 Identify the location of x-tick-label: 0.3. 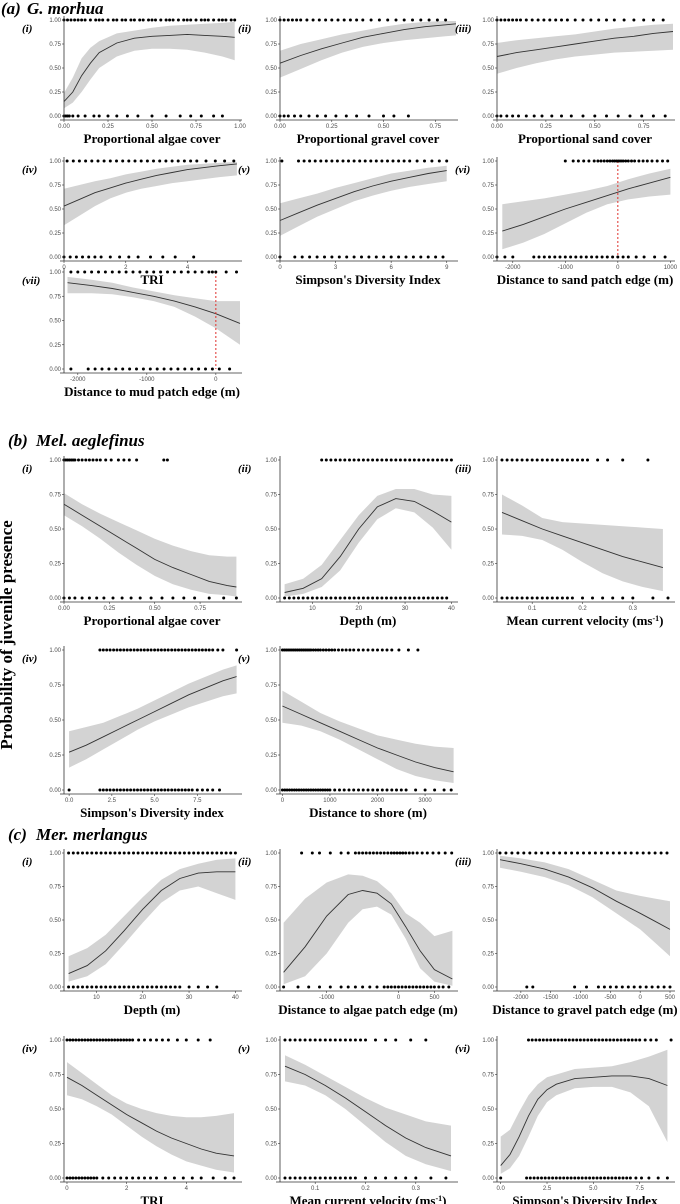
(633, 609).